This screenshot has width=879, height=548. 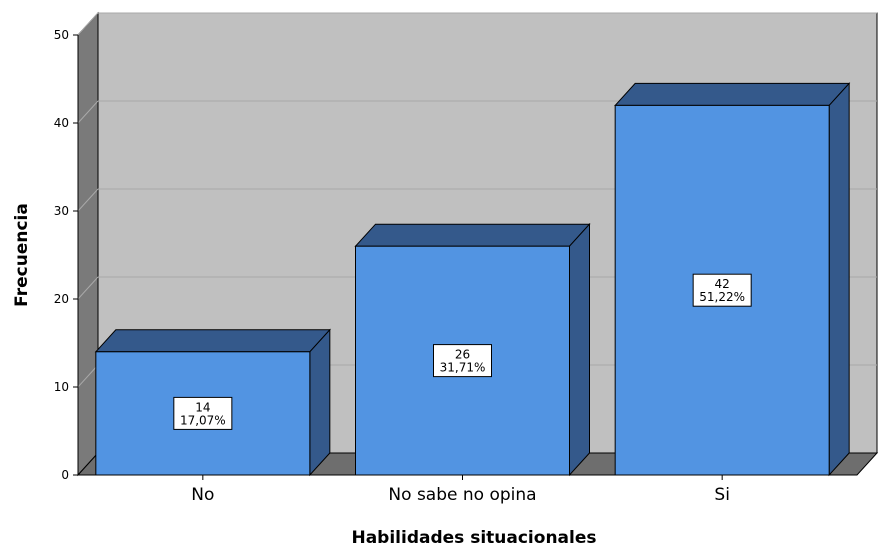 I want to click on x-tick-label: Si, so click(x=722, y=495).